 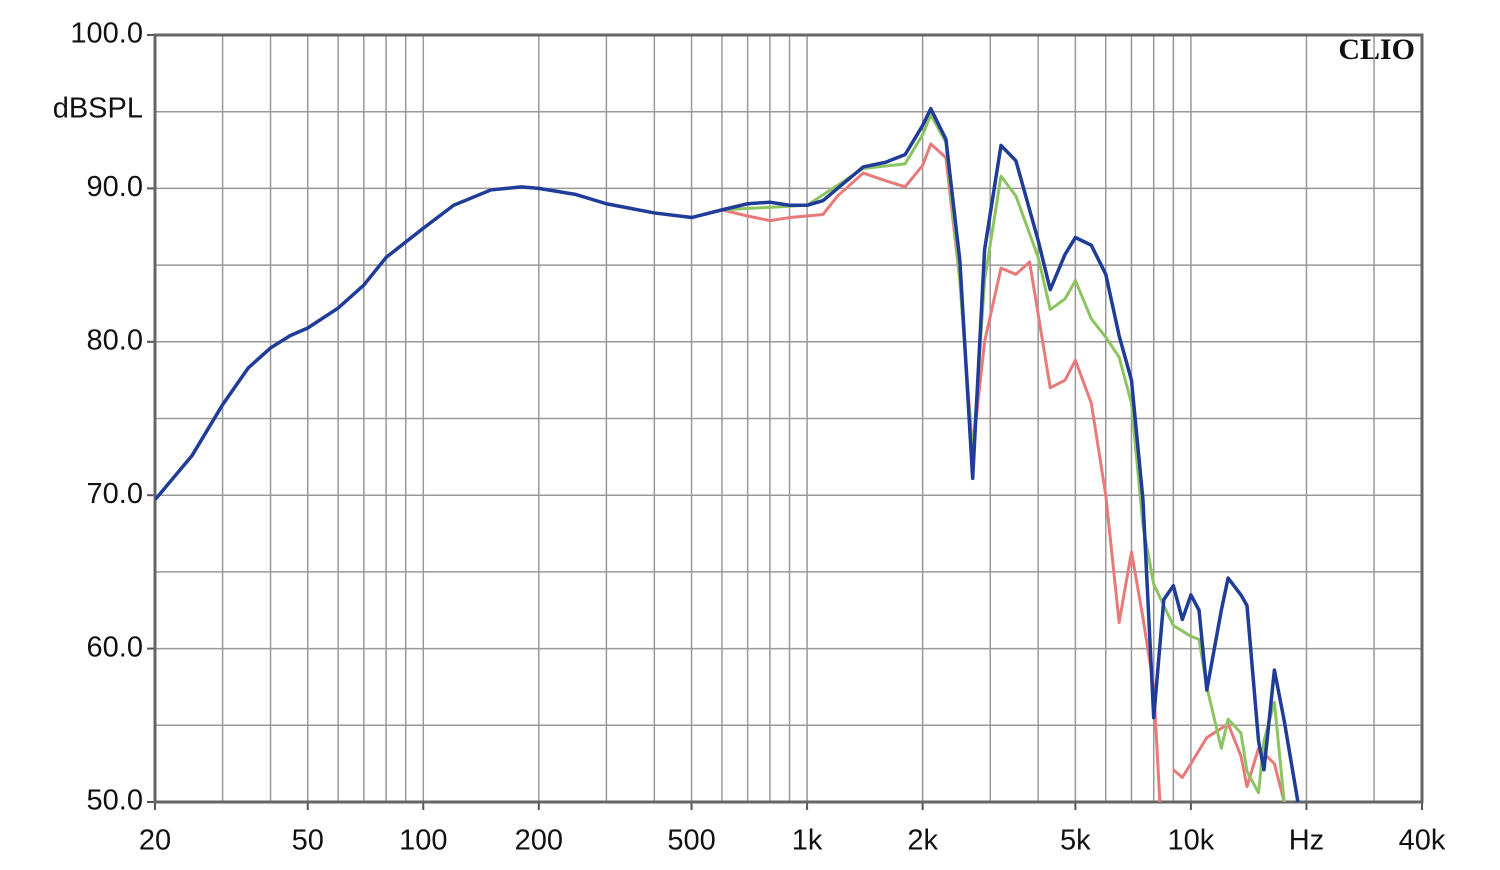 I want to click on x-tick-label: 5k, so click(x=1075, y=841).